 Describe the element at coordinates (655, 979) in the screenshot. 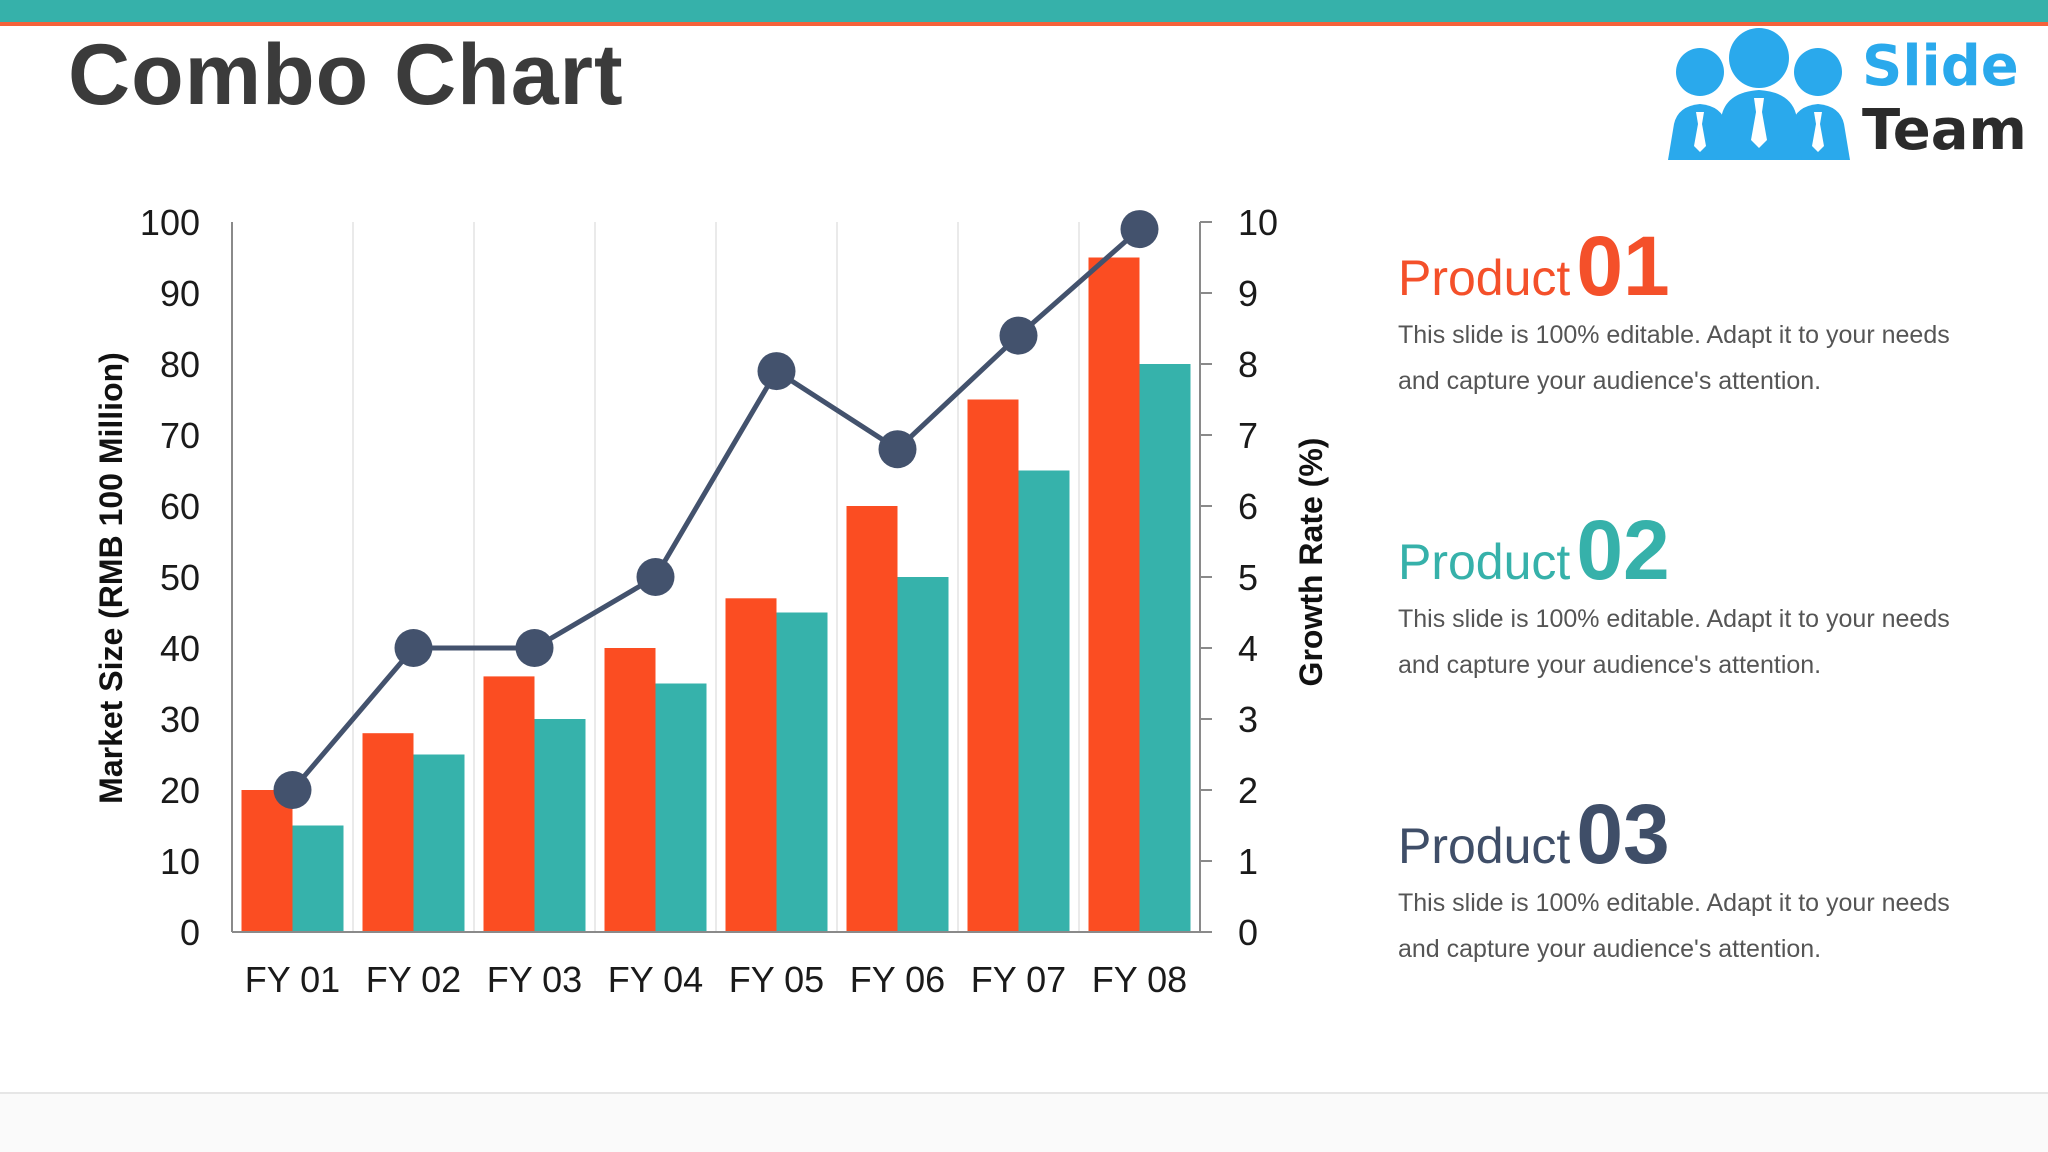

I see `category-label: FY 04` at that location.